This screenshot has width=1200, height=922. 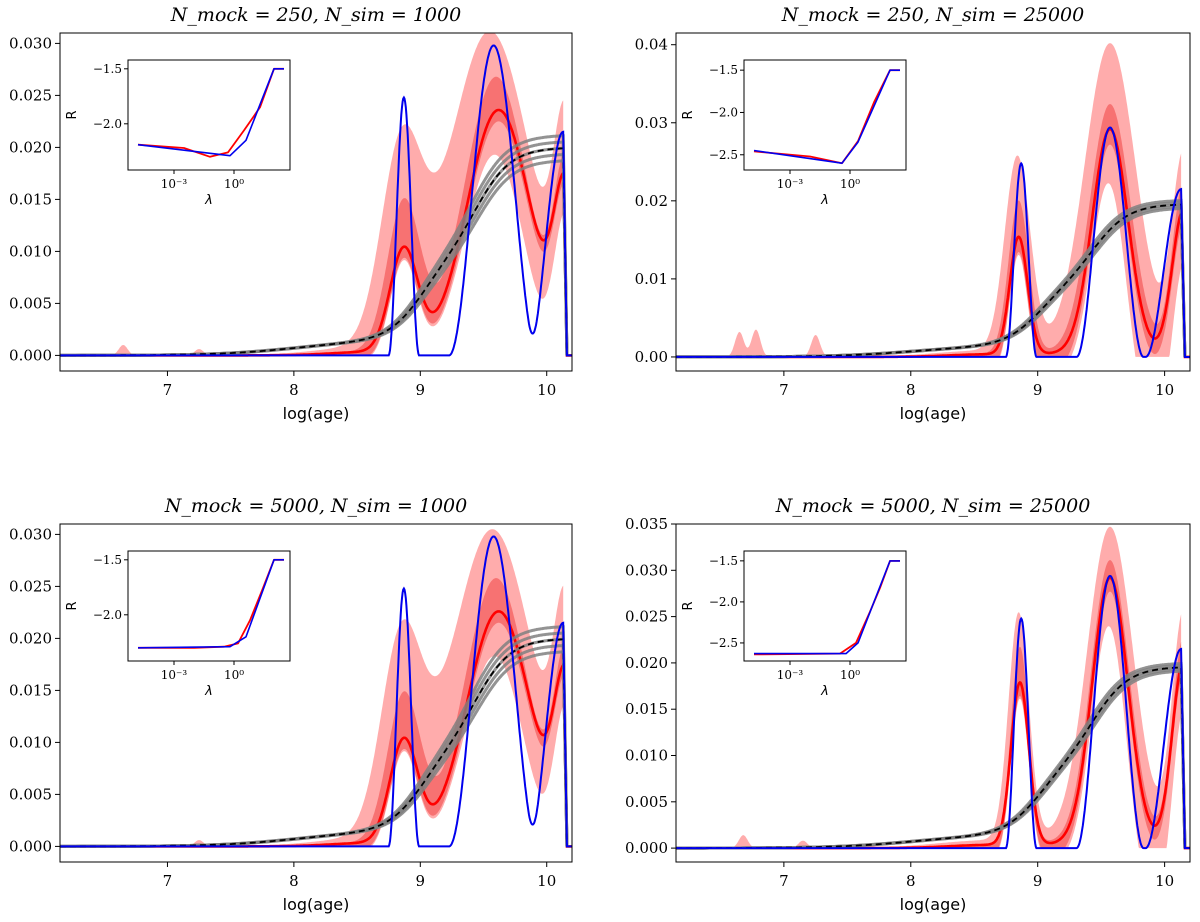 What do you see at coordinates (651, 123) in the screenshot?
I see `y-tick-label: 0.03` at bounding box center [651, 123].